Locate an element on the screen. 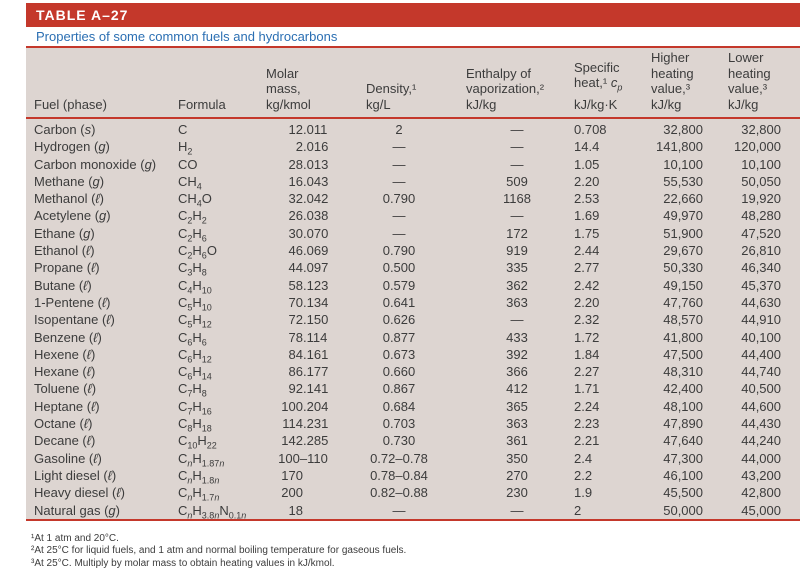  cell-fuel: Ethane (g) is located at coordinates (64, 233).